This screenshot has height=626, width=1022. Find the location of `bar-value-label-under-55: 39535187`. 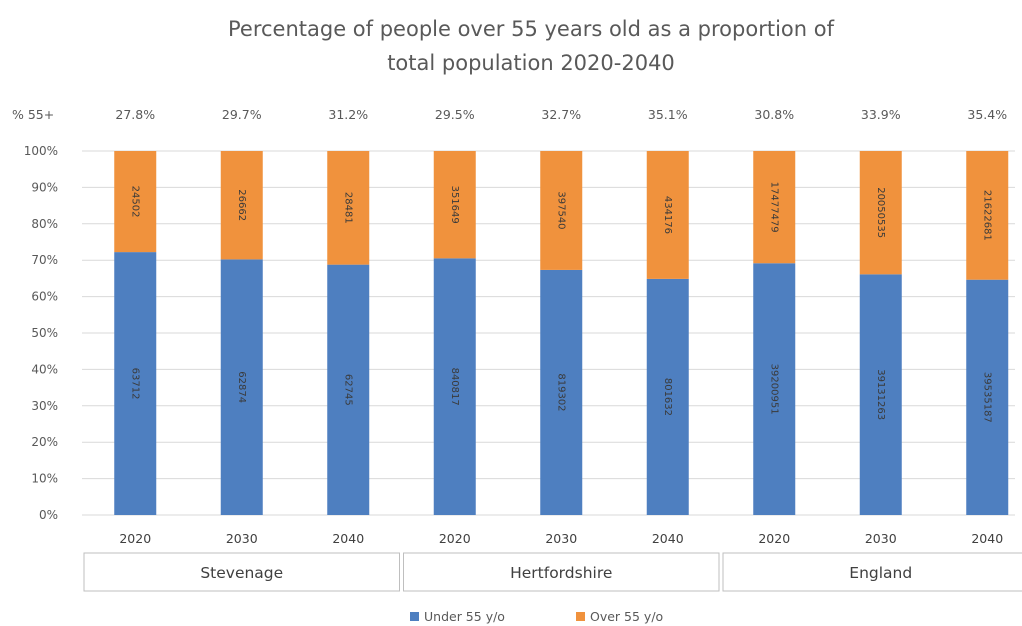

bar-value-label-under-55: 39535187 is located at coordinates (986, 397).